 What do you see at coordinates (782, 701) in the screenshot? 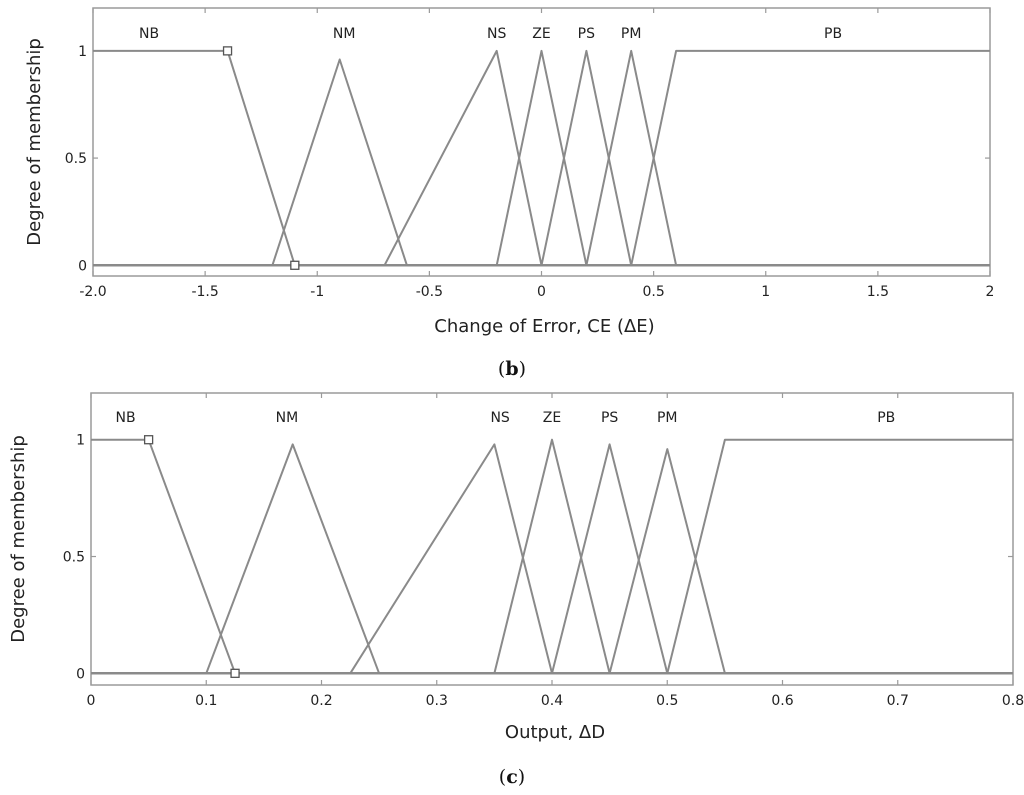
I see `x-tick-label: 0.6` at bounding box center [782, 701].